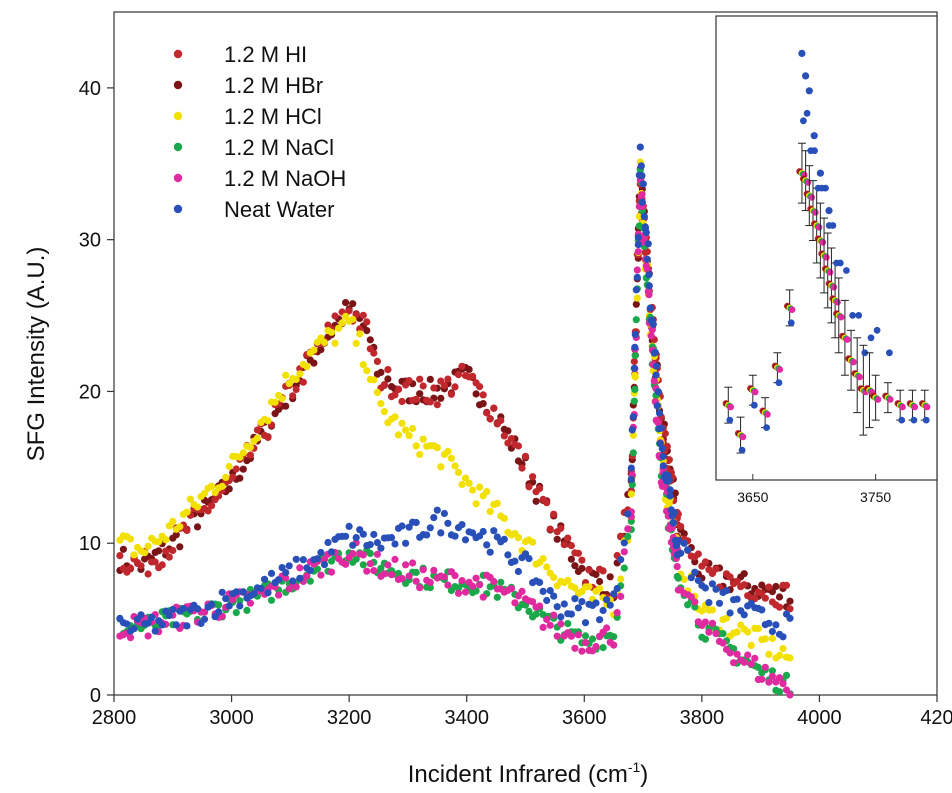 This screenshot has width=952, height=793. Describe the element at coordinates (279, 147) in the screenshot. I see `legend-label: 1.2 M NaCl` at that location.